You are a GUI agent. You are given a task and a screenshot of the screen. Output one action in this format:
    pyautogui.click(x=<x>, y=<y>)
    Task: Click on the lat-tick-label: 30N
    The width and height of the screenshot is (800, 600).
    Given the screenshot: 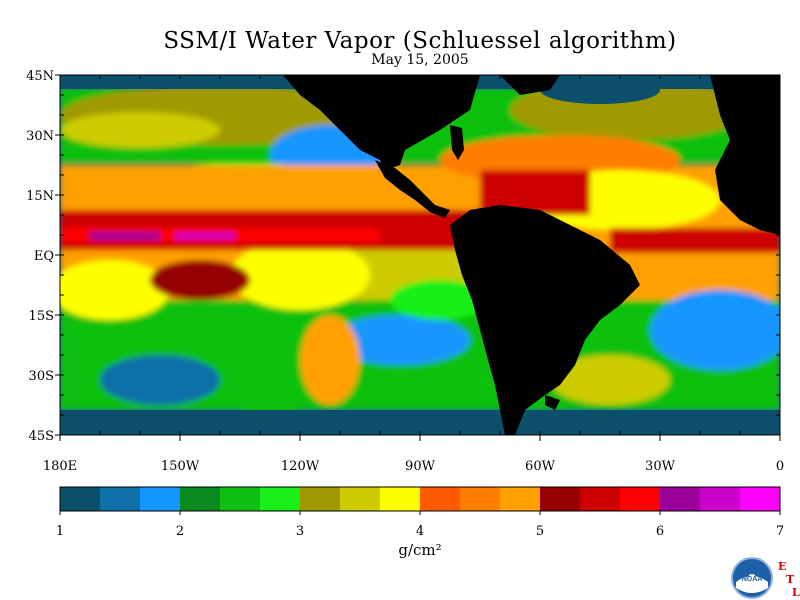 What is the action you would take?
    pyautogui.click(x=40, y=136)
    